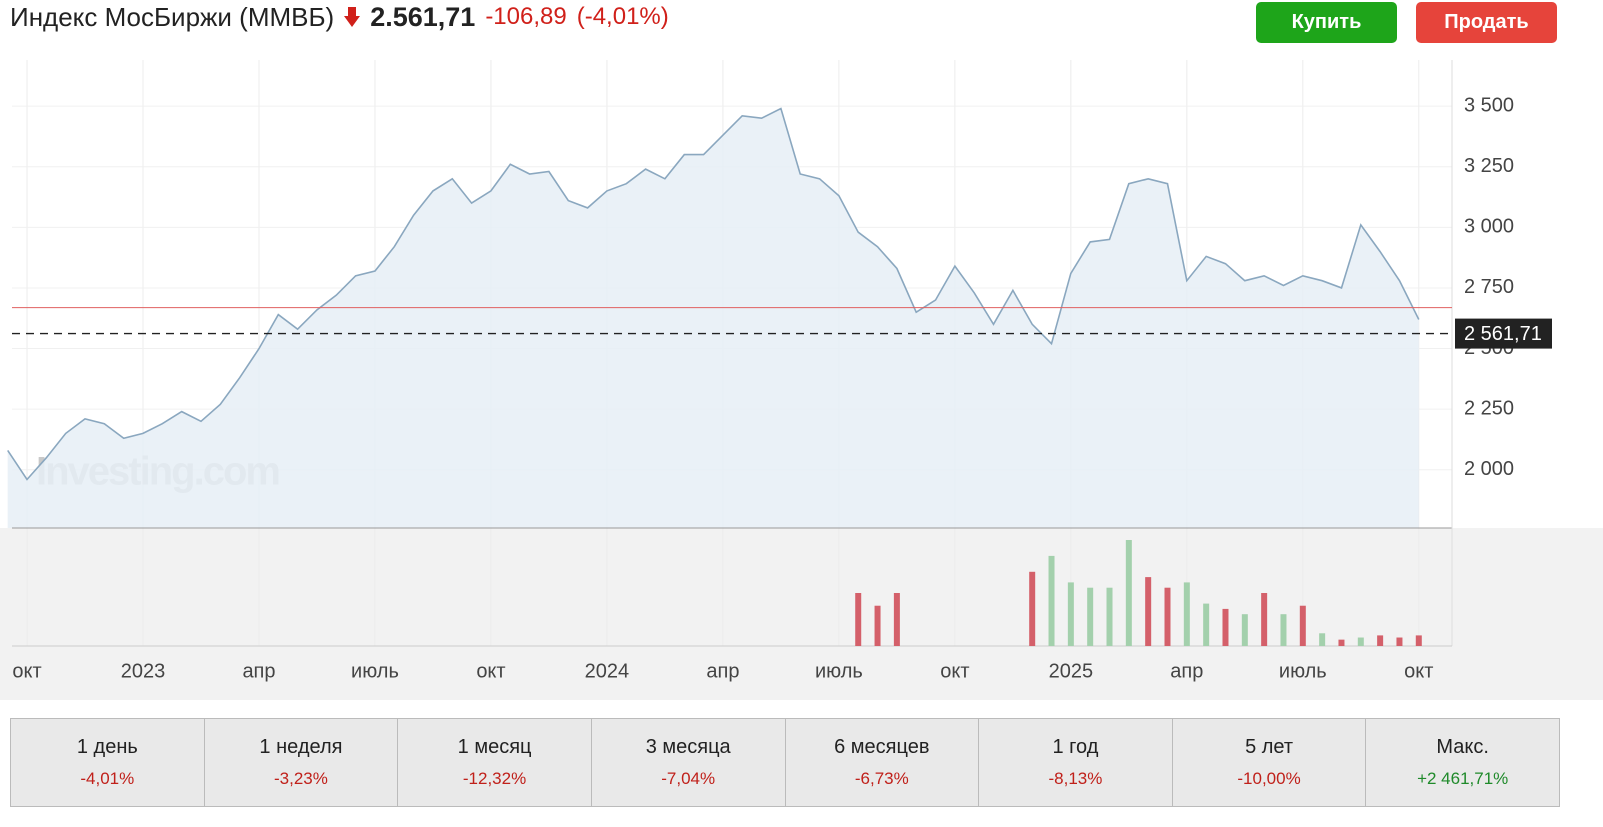 This screenshot has height=827, width=1603. I want to click on performance-cell: Макс. +2 461,71%, so click(1462, 762).